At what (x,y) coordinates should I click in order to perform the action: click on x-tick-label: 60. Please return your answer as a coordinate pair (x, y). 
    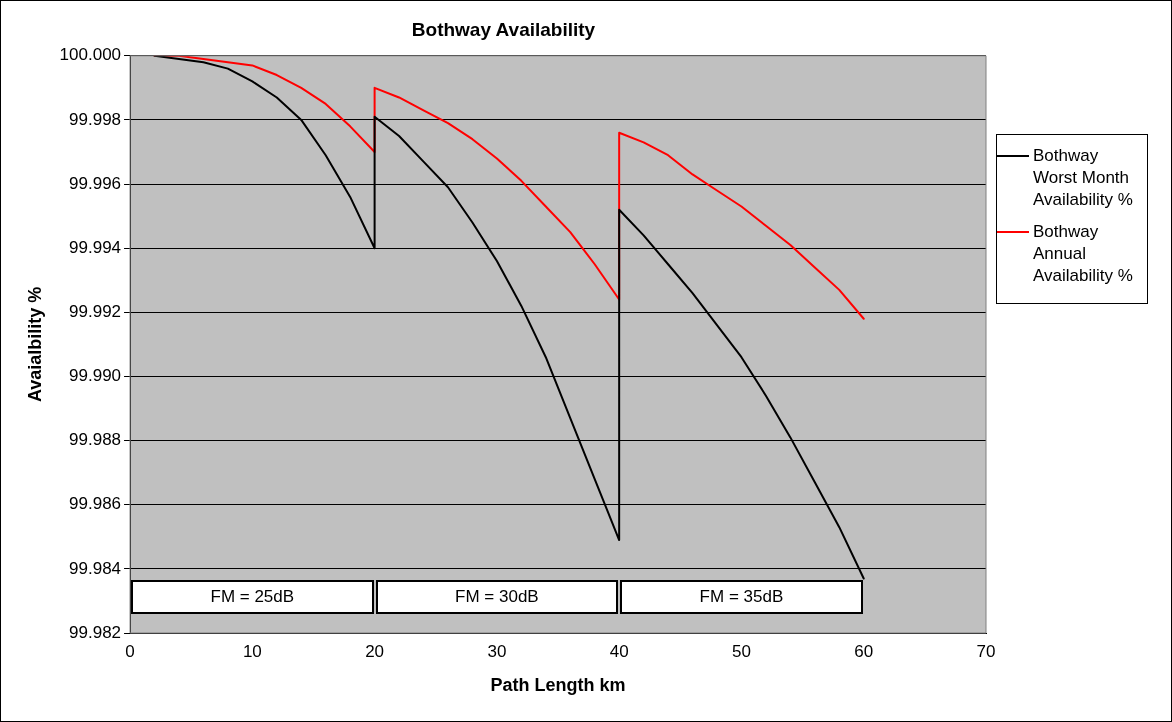
    Looking at the image, I should click on (864, 651).